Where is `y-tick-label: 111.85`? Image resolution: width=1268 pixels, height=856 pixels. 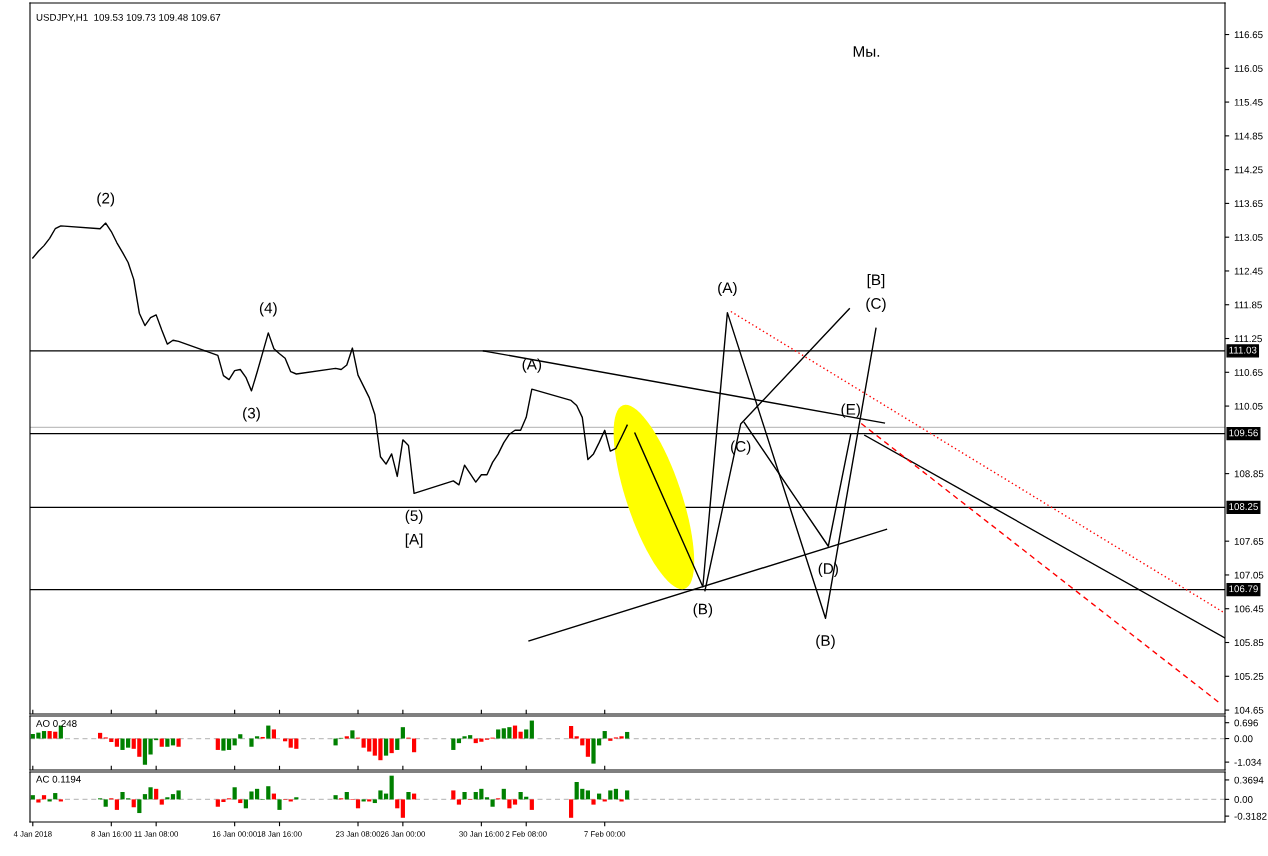
y-tick-label: 111.85 is located at coordinates (1248, 305).